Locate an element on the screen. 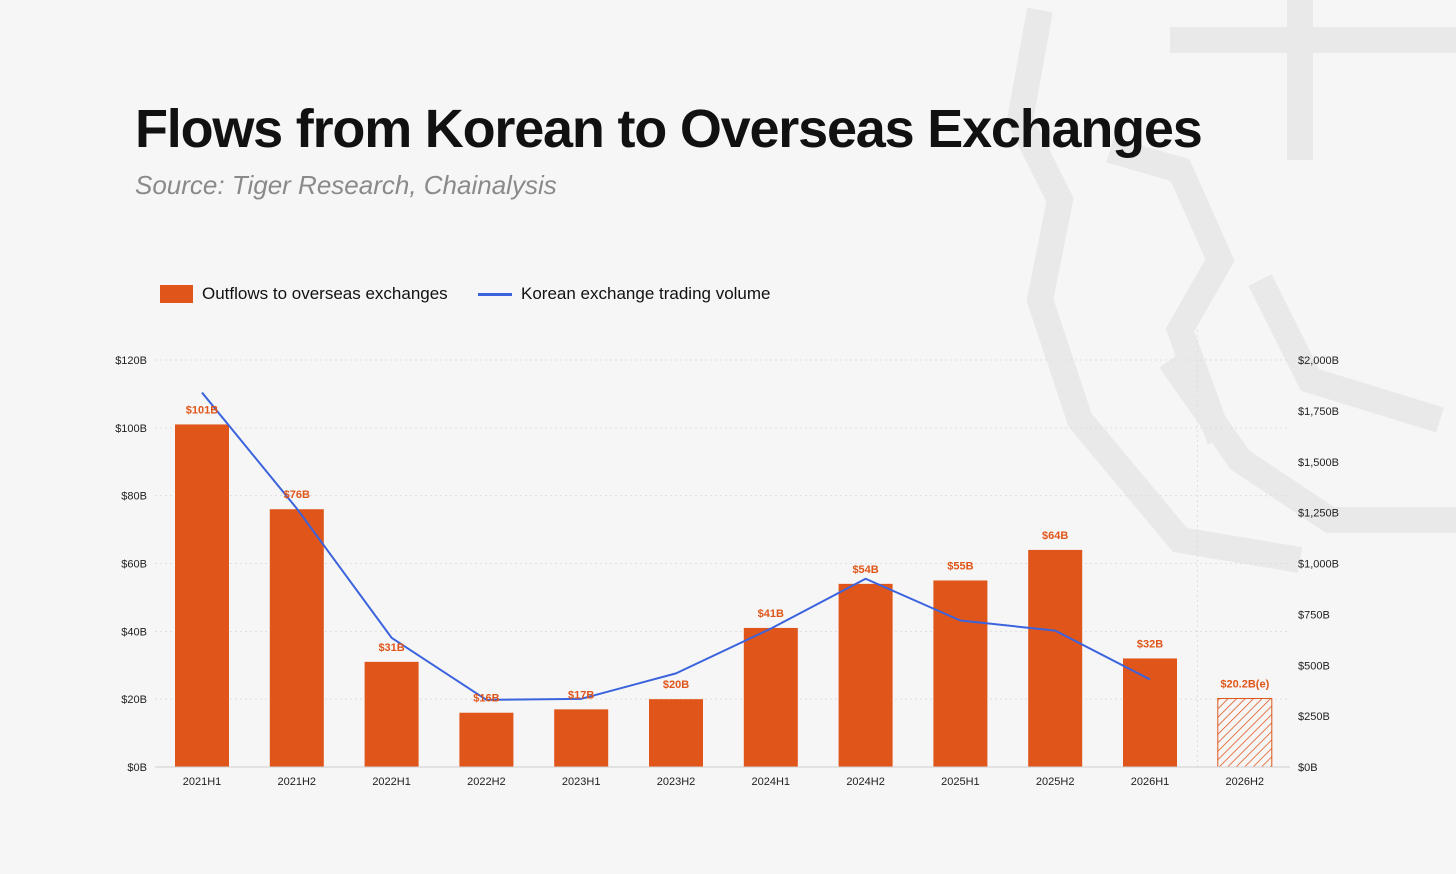 The image size is (1456, 874). y-right-tick-label: $1,500B is located at coordinates (1318, 463).